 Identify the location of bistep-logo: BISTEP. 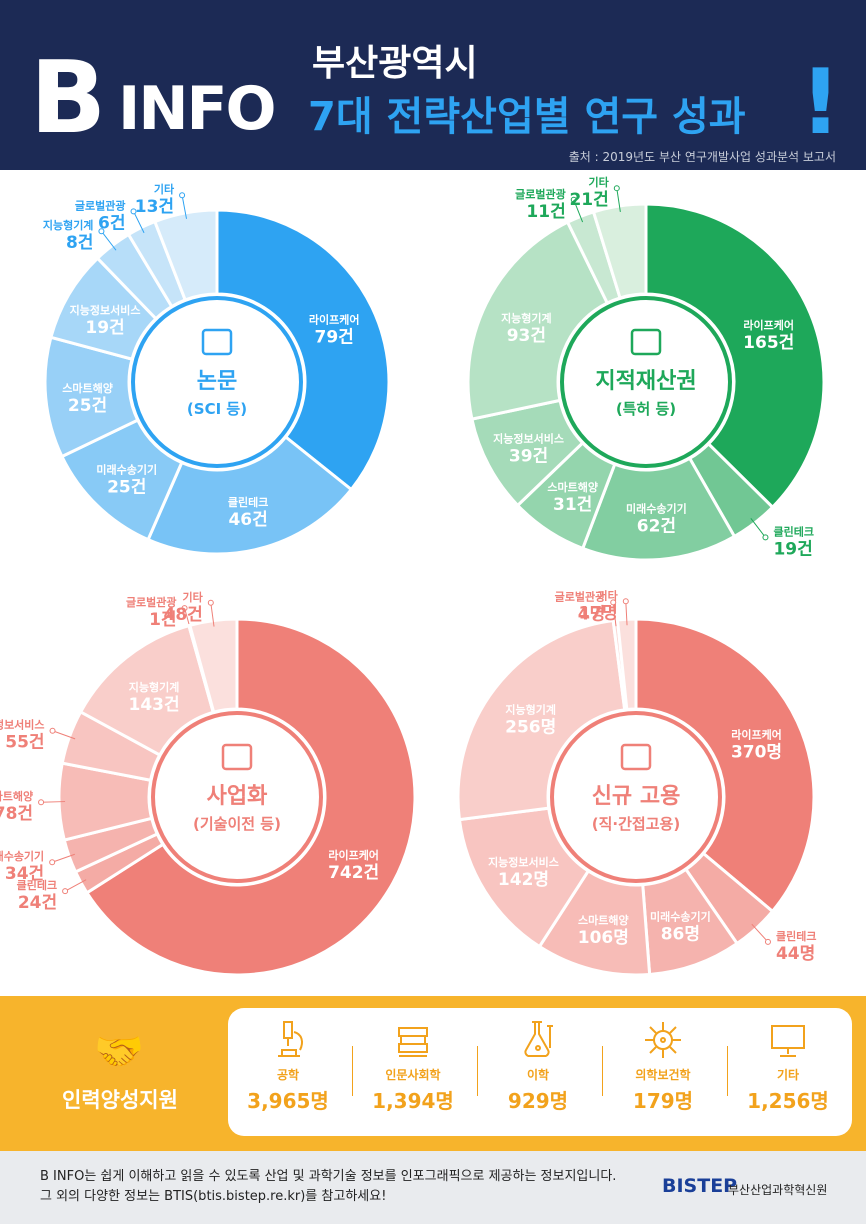
(700, 1186).